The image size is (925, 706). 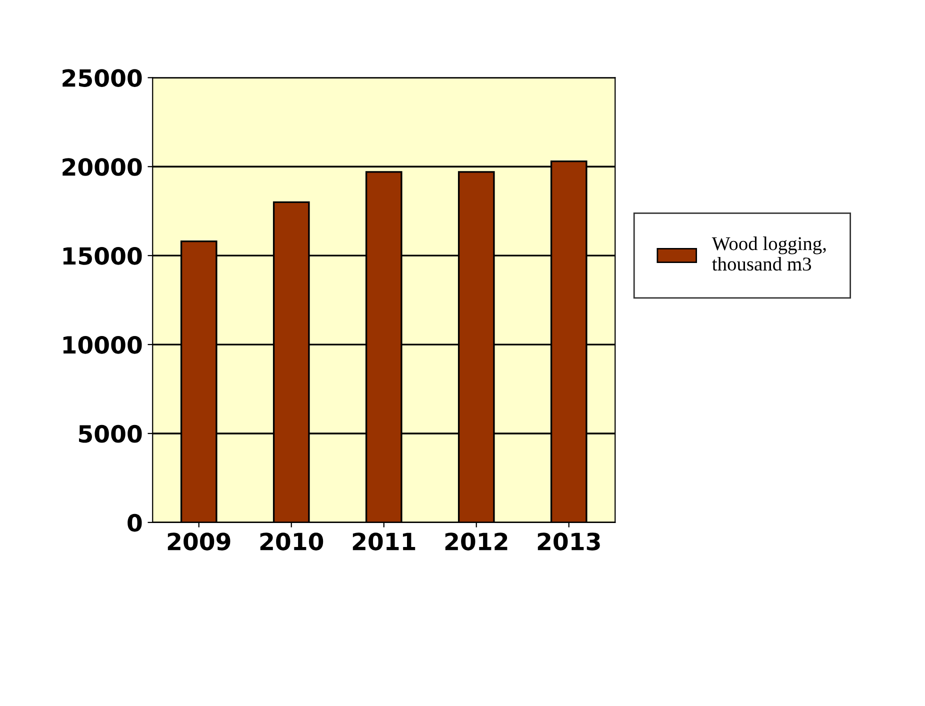 I want to click on x-tick-label: 2011, so click(x=384, y=541).